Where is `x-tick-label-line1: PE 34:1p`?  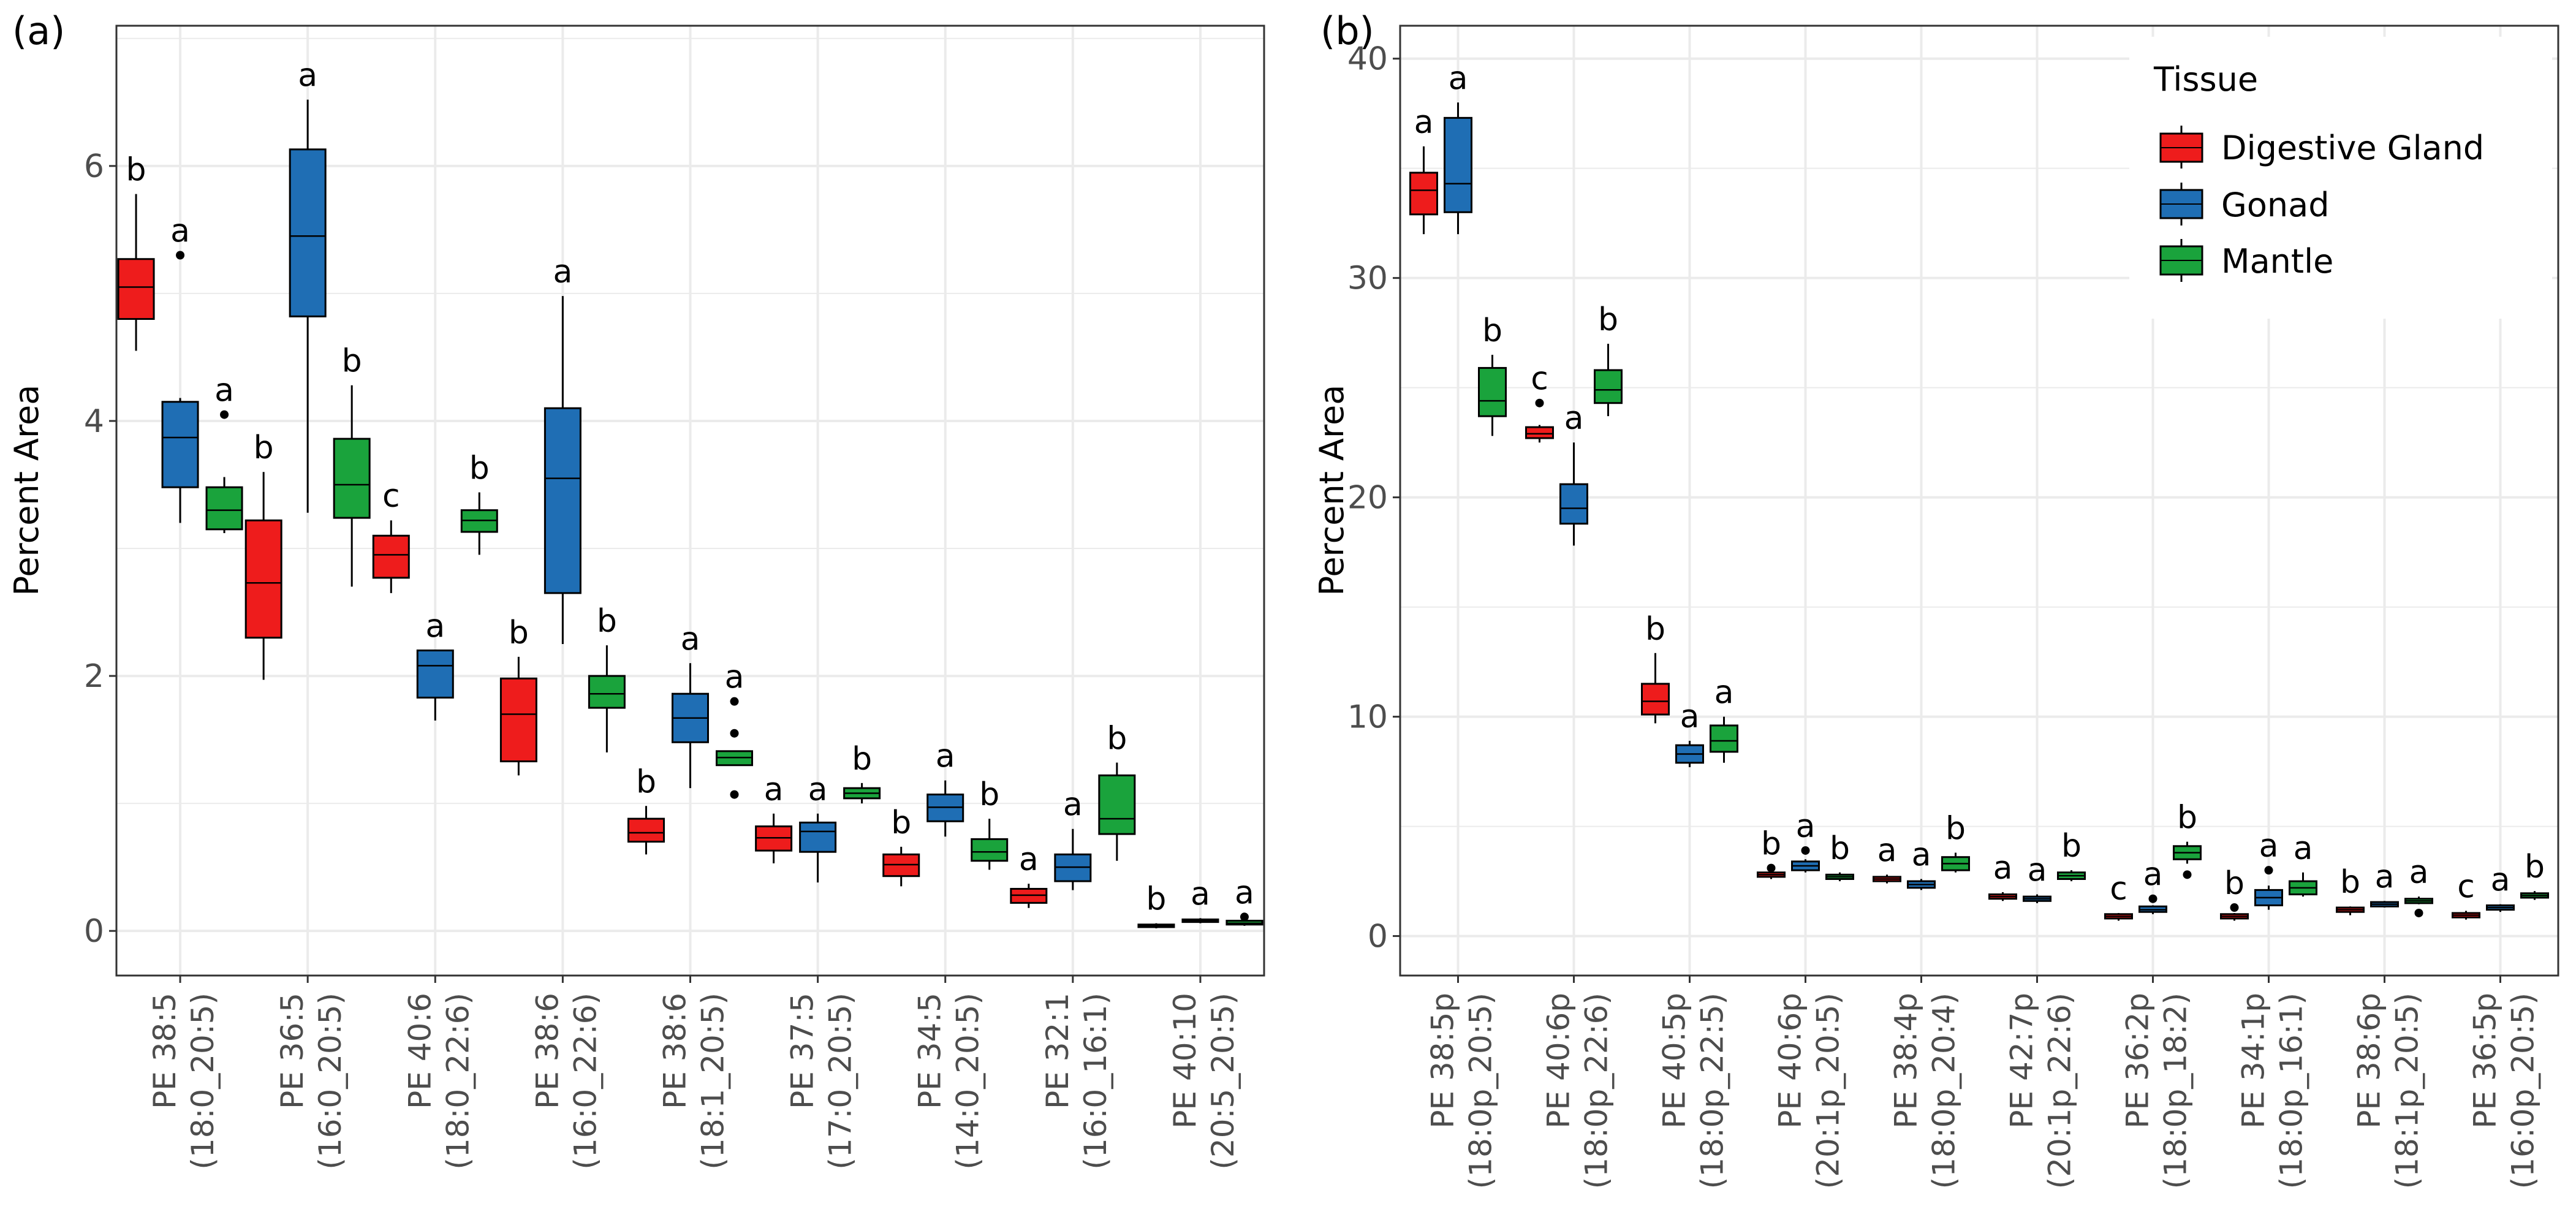 x-tick-label-line1: PE 34:1p is located at coordinates (2253, 1061).